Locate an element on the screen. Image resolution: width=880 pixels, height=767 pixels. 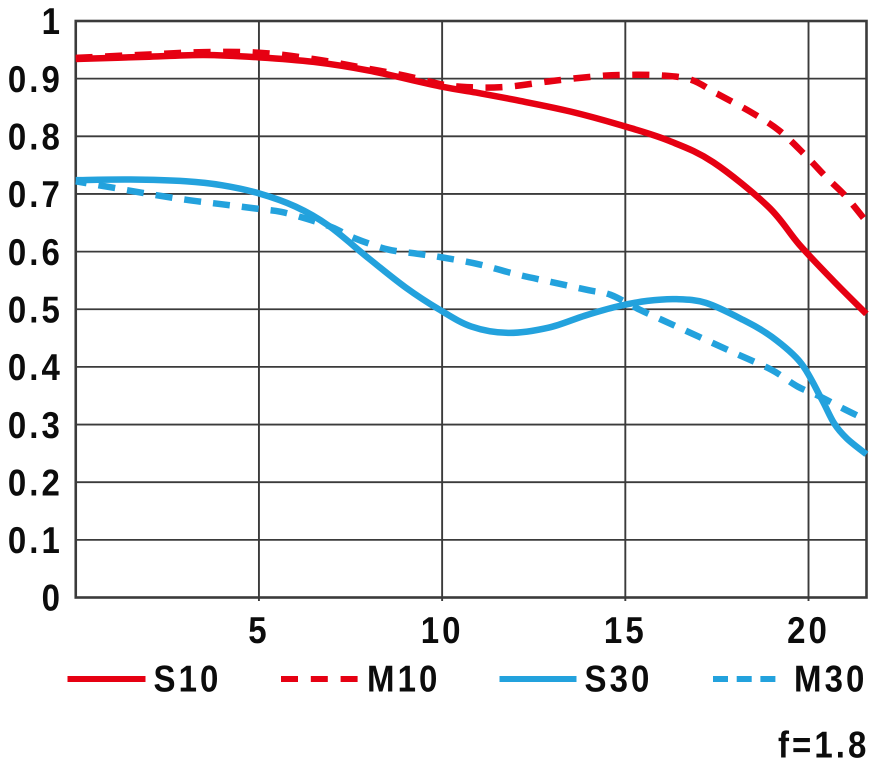
svg-text: M10 is located at coordinates (403, 679).